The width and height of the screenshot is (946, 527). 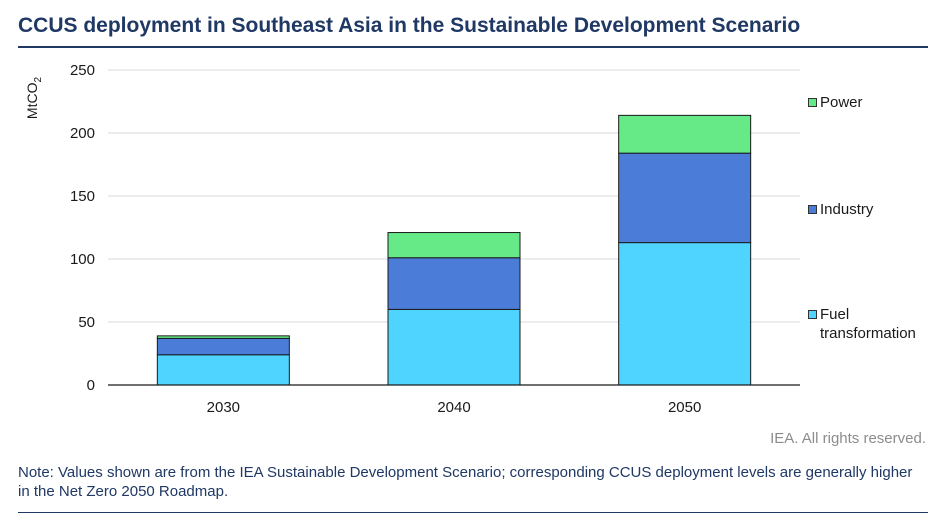 What do you see at coordinates (86, 322) in the screenshot?
I see `y-tick-label: 50` at bounding box center [86, 322].